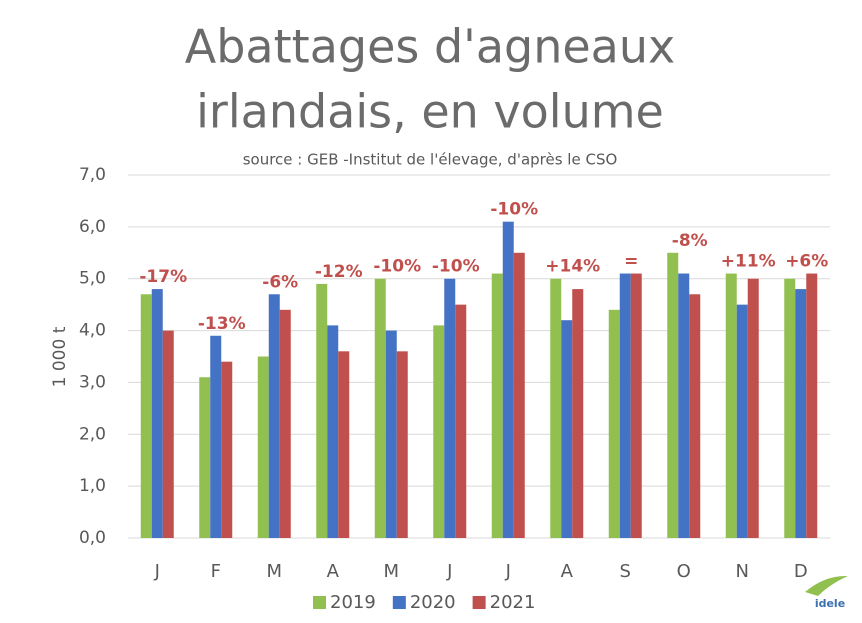 The width and height of the screenshot is (862, 623). What do you see at coordinates (92, 486) in the screenshot?
I see `y-tick-label: 1,0` at bounding box center [92, 486].